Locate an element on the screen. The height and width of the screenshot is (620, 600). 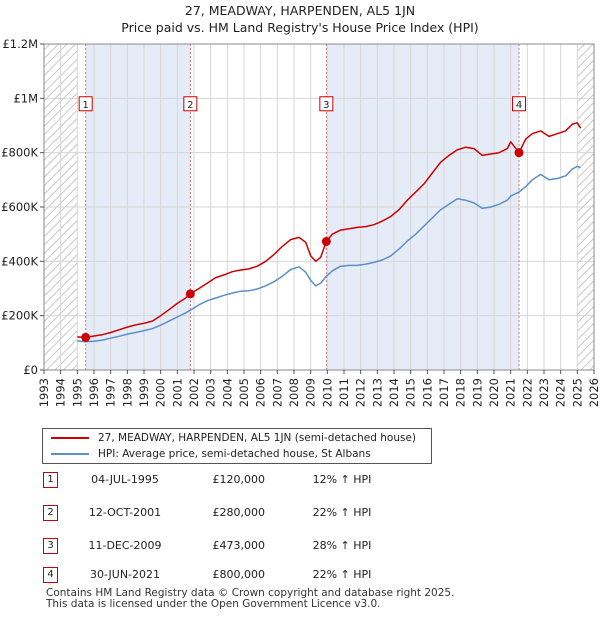
y-tick-label: £0 is located at coordinates (30, 370).